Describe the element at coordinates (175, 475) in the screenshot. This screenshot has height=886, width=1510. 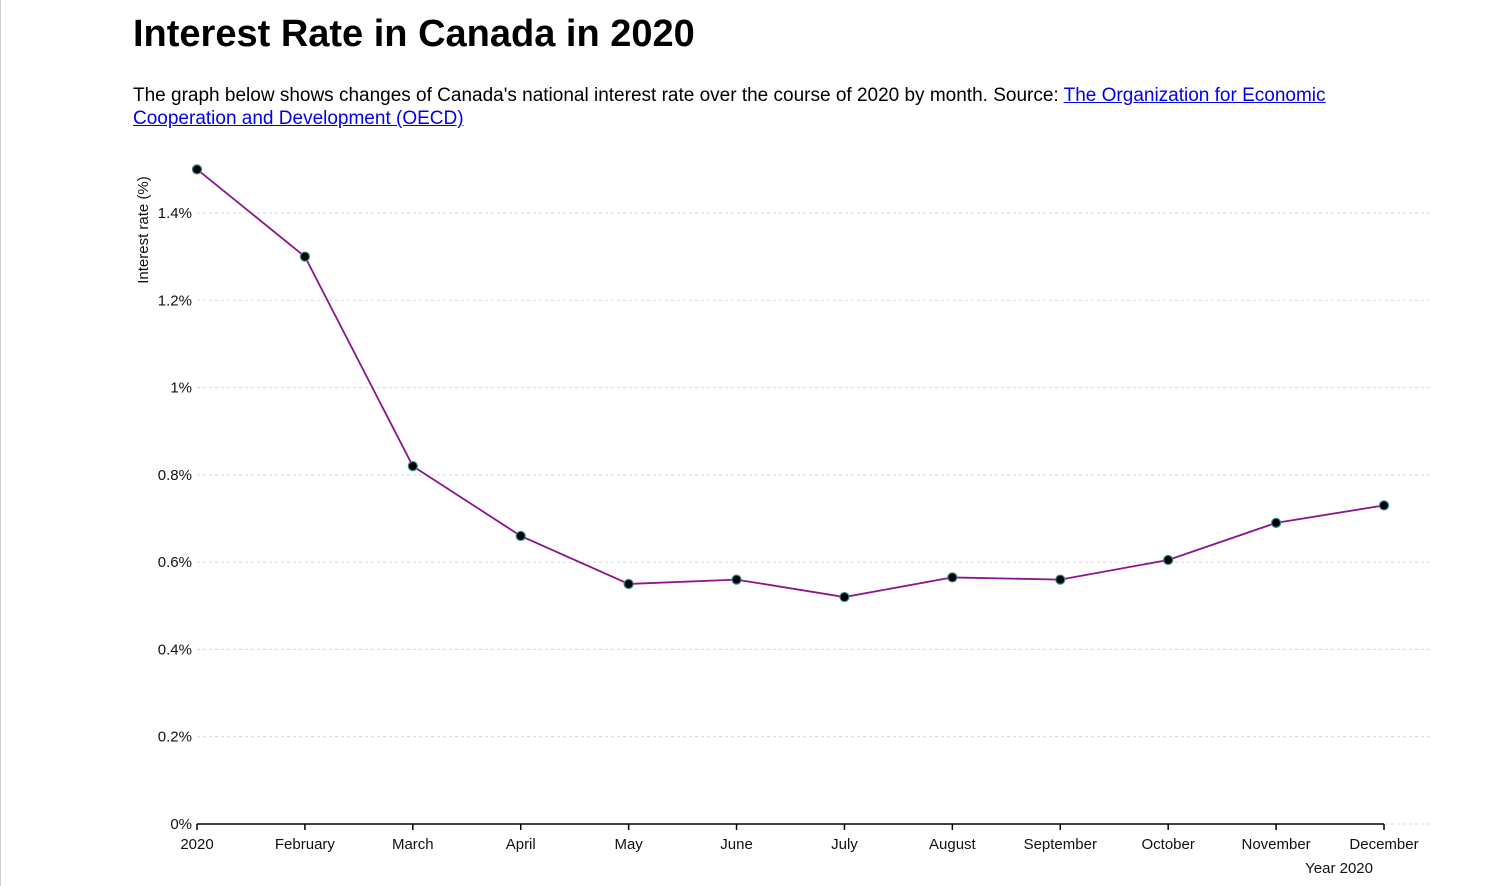
I see `y-tick-label: 0.8%` at that location.